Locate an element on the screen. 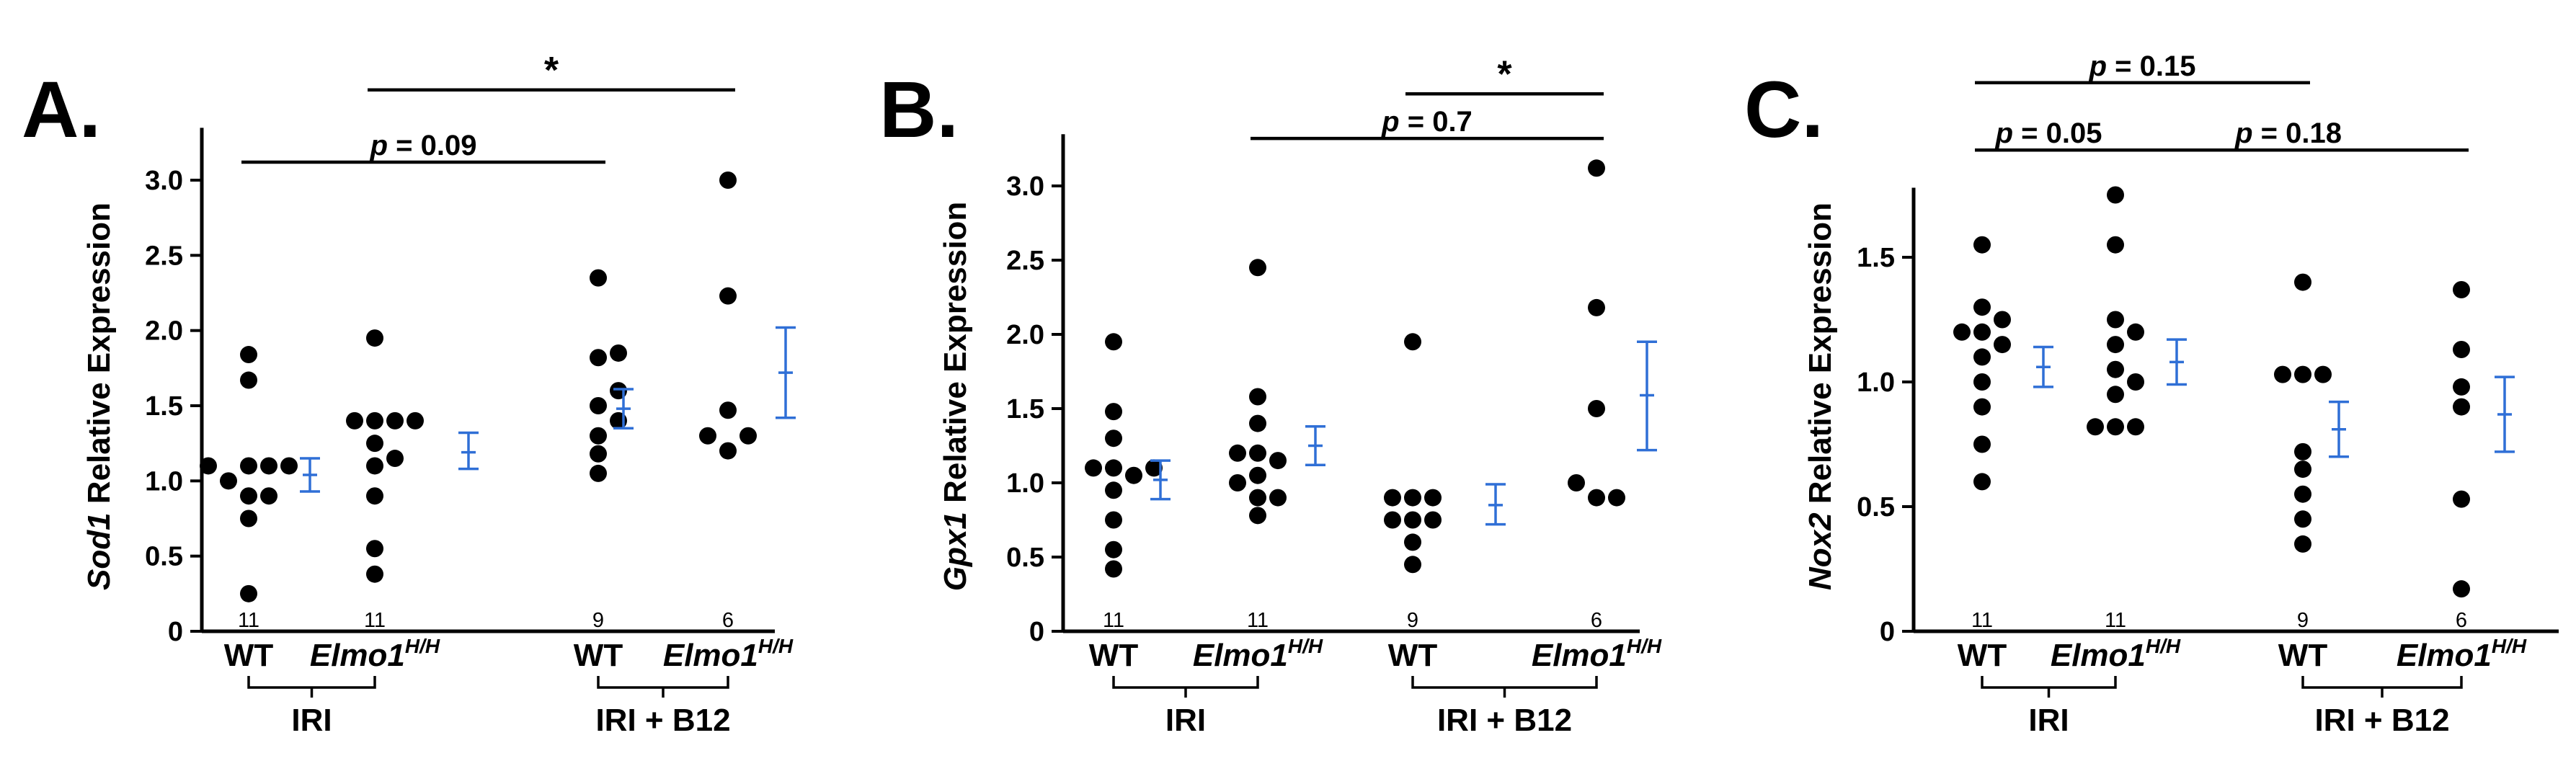 The width and height of the screenshot is (2576, 761). n-label: 9 is located at coordinates (598, 620).